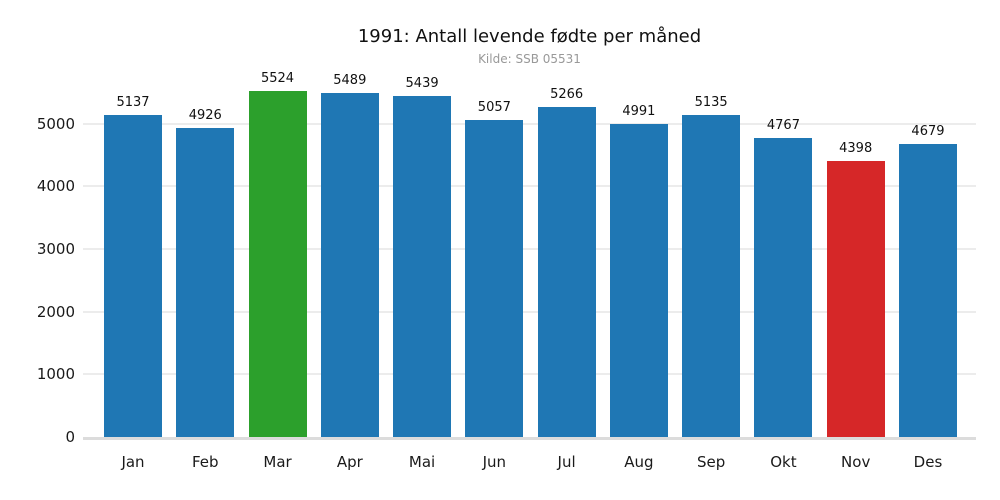  What do you see at coordinates (855, 299) in the screenshot?
I see `bar-nov` at bounding box center [855, 299].